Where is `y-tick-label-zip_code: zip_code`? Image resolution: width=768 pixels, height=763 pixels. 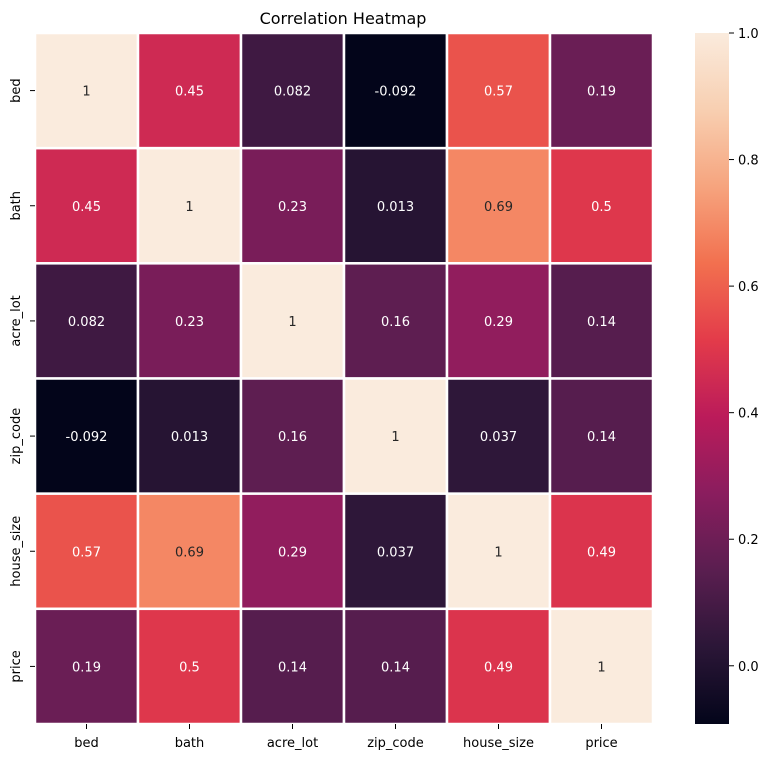 y-tick-label-zip_code: zip_code is located at coordinates (16, 436).